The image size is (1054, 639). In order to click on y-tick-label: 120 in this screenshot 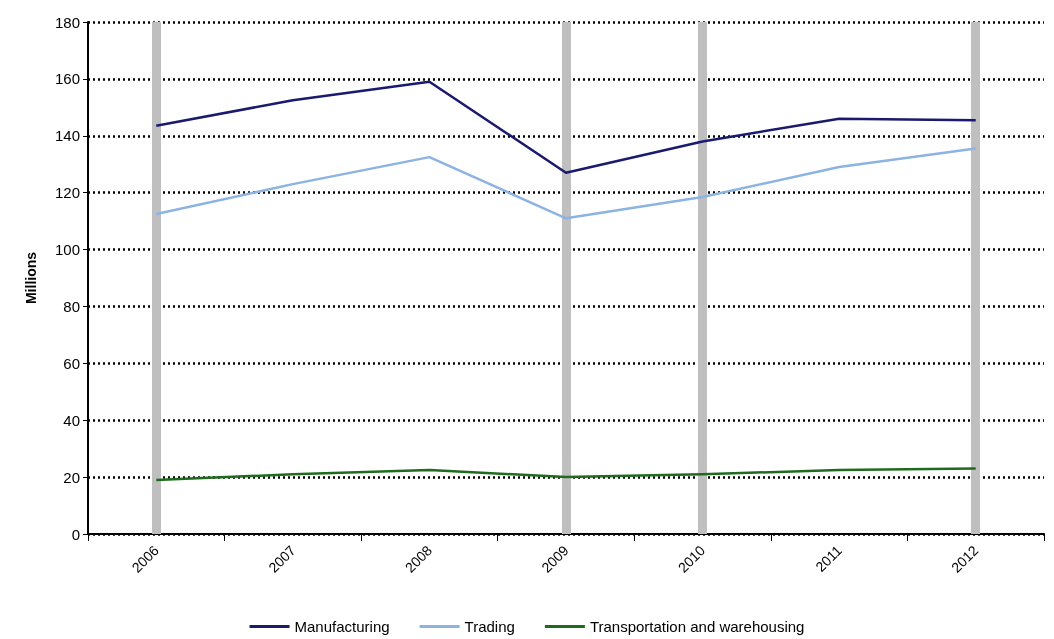, I will do `click(67, 193)`.